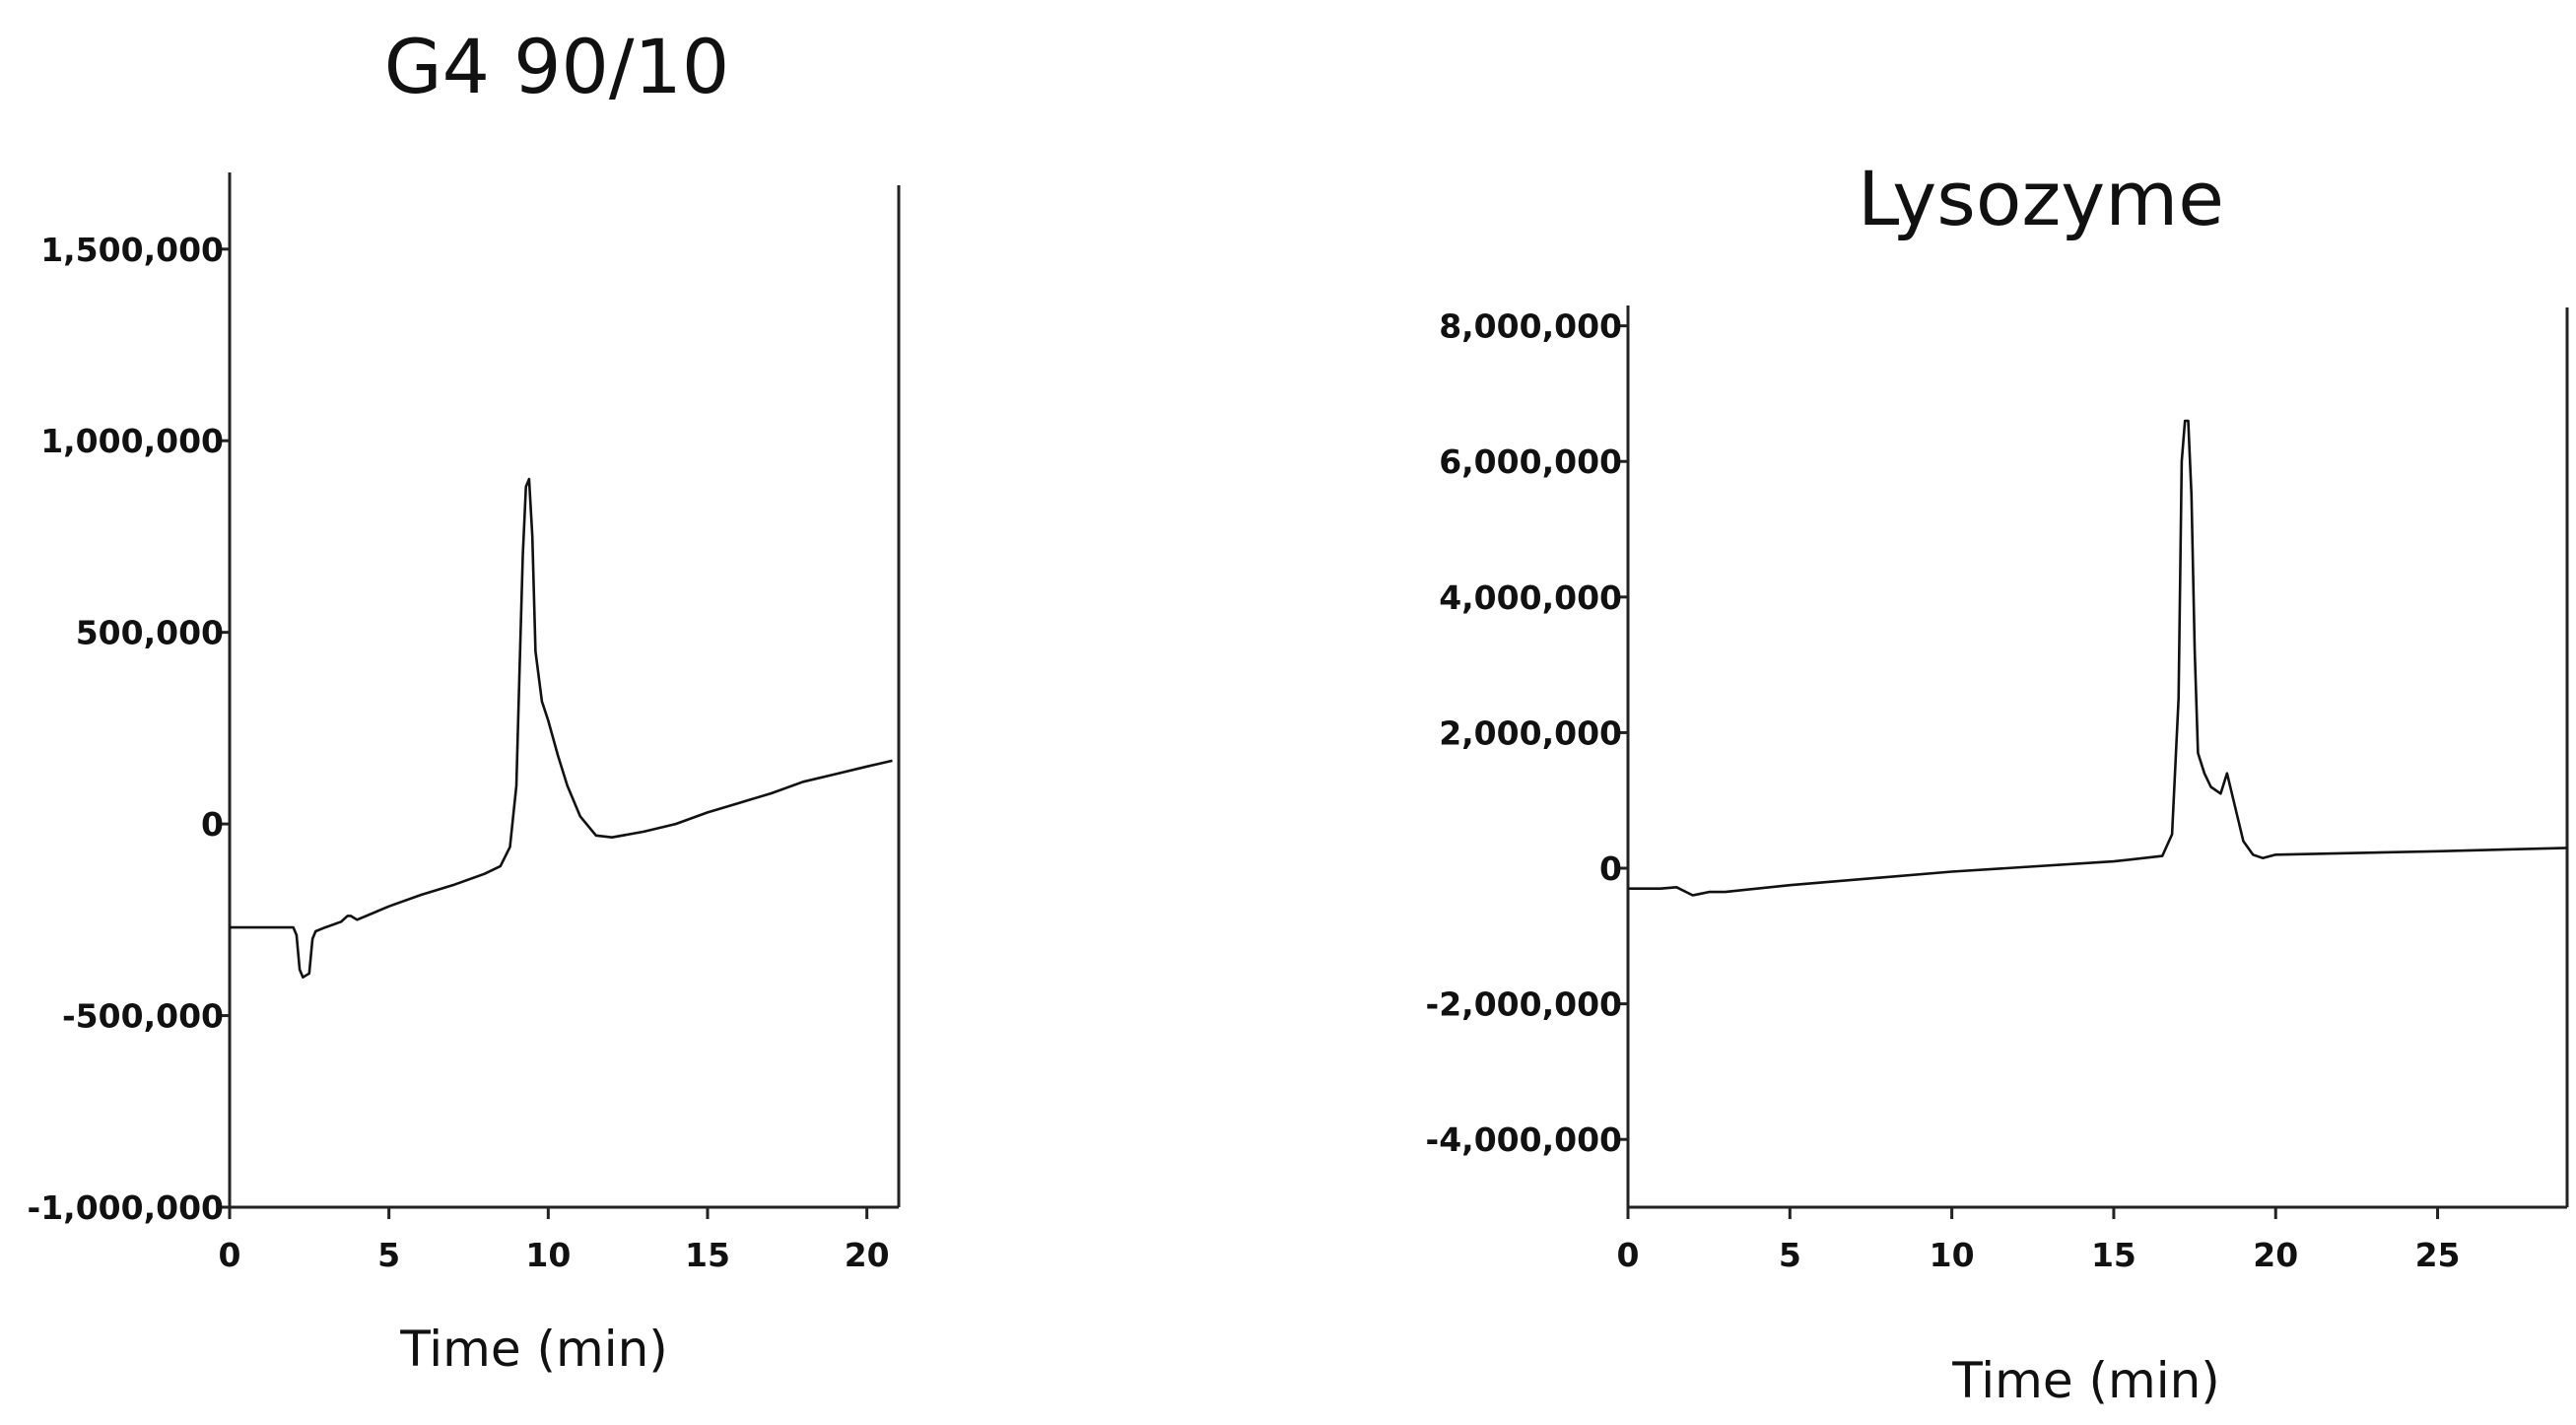  What do you see at coordinates (150, 633) in the screenshot?
I see `y-tick-label: 500,000` at bounding box center [150, 633].